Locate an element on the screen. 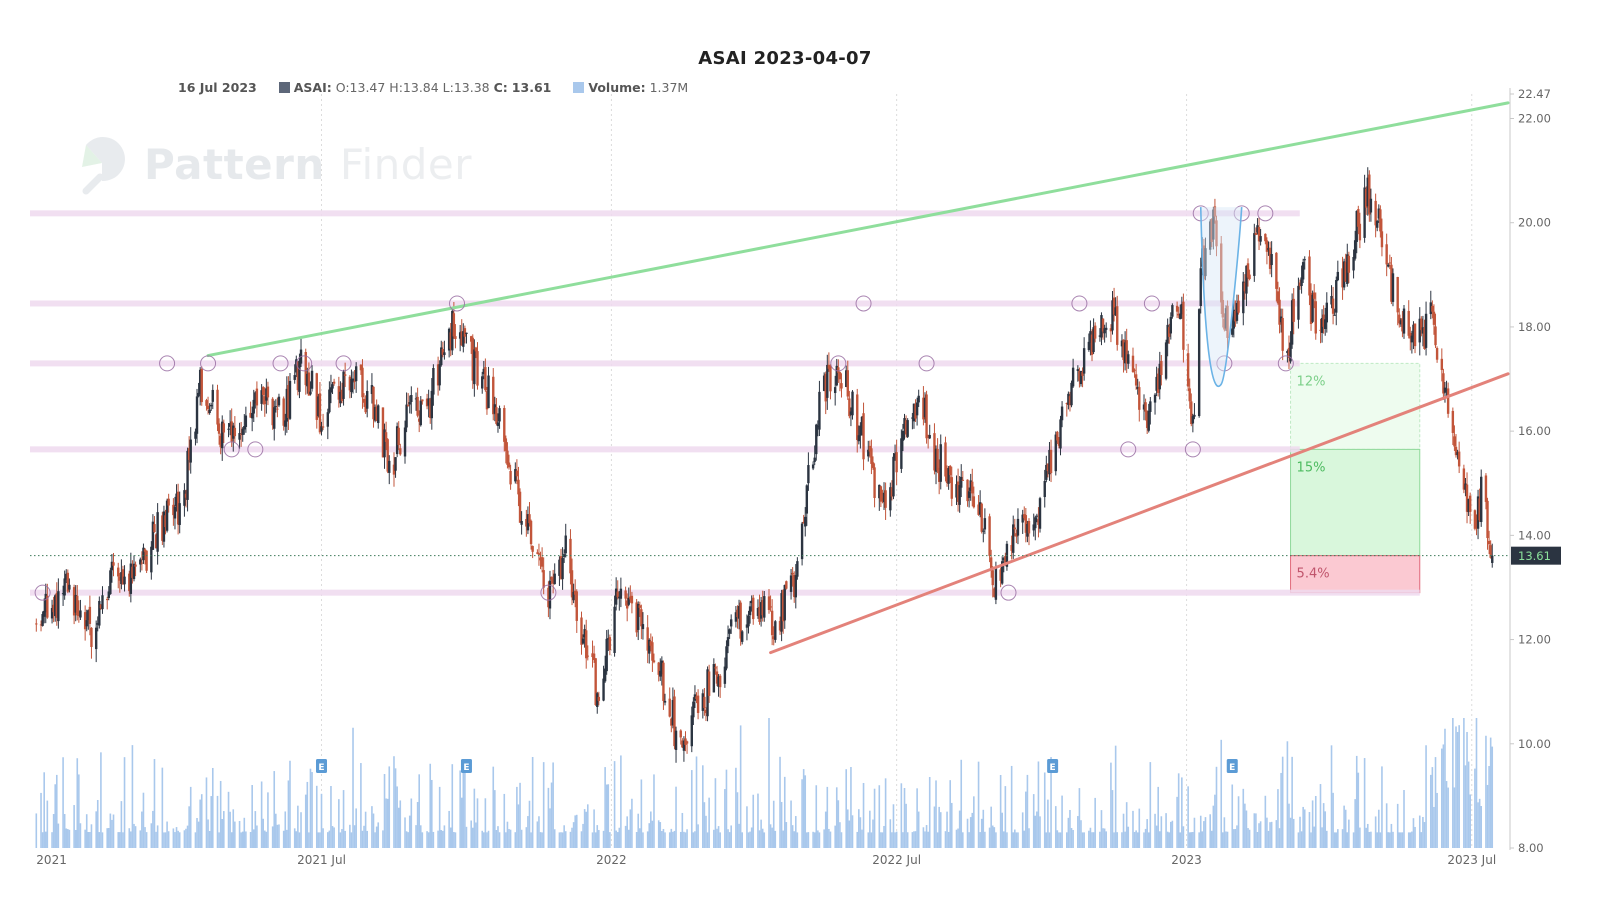 This screenshot has height=900, width=1600. chart-title: ASAI 2023-04-07 is located at coordinates (785, 58).